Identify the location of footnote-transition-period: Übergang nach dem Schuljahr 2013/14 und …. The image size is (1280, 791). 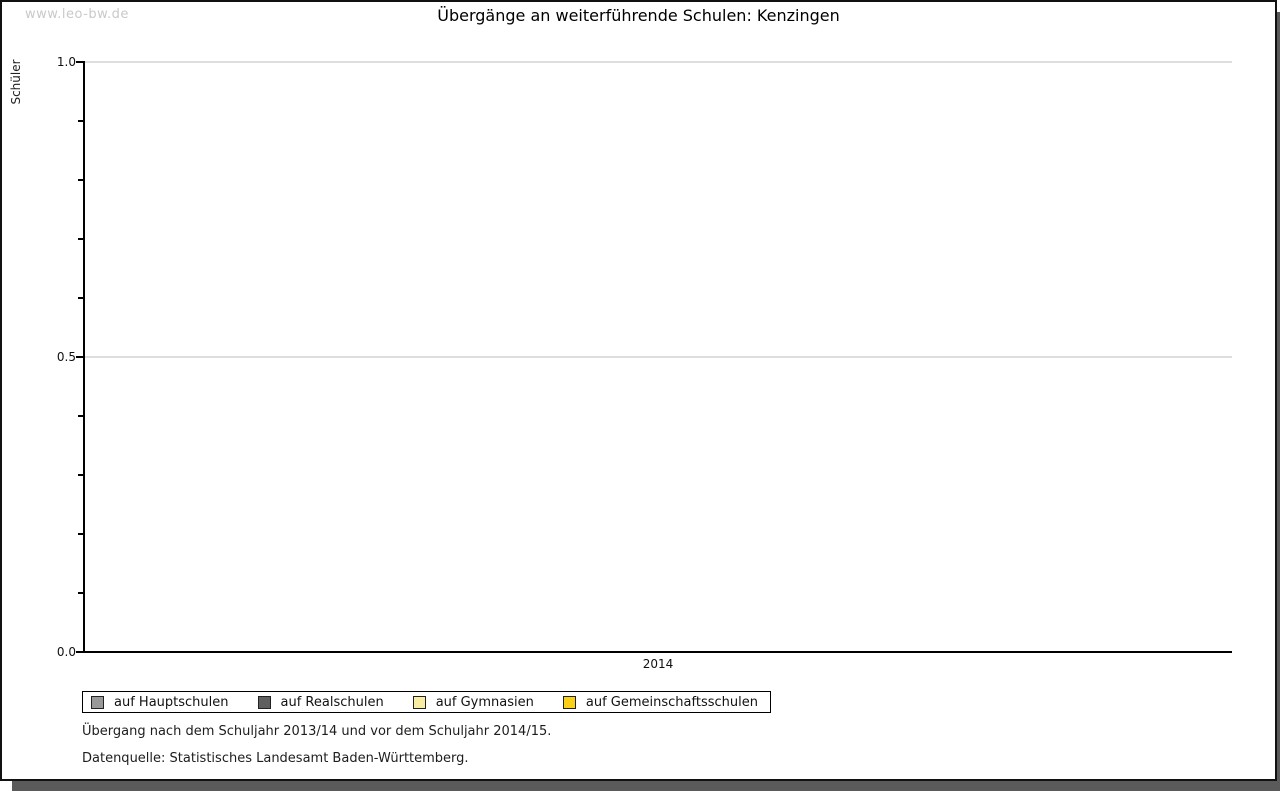
(317, 731).